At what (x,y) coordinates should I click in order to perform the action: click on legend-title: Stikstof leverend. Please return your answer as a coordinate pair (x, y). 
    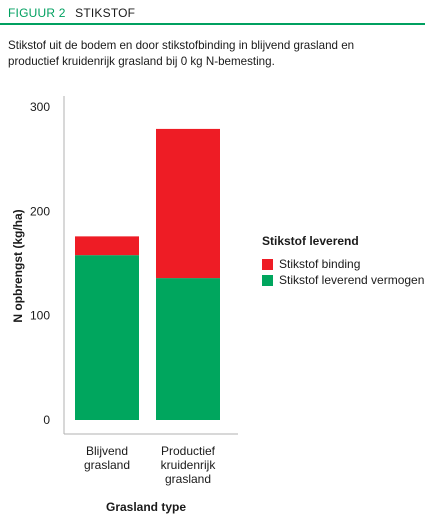
    Looking at the image, I should click on (310, 241).